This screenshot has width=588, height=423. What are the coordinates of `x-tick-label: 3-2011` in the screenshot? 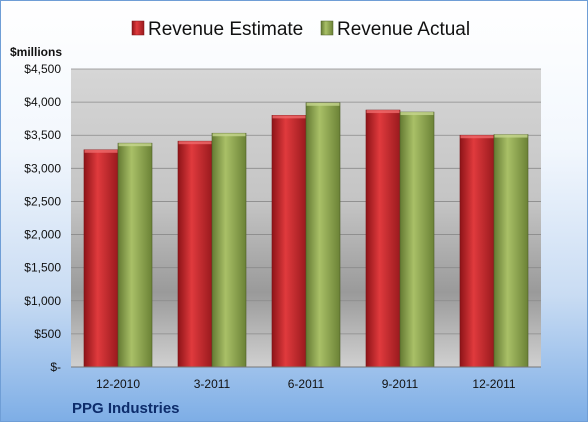 It's located at (212, 384).